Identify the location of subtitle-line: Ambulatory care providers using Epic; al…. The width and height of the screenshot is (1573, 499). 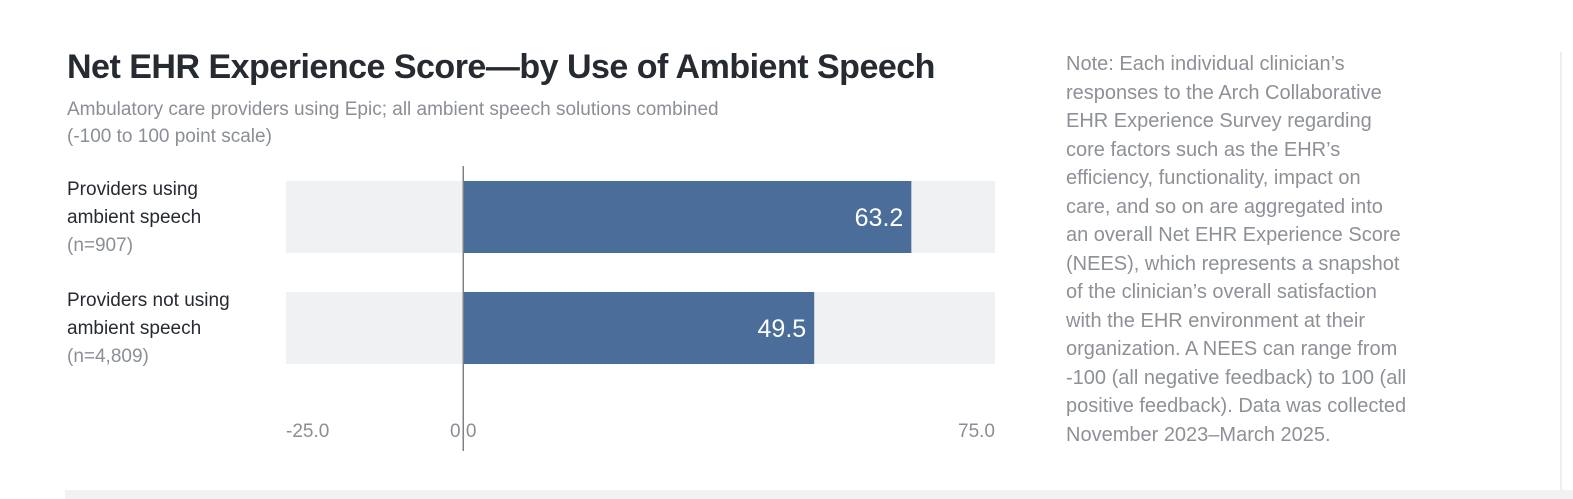
(393, 109).